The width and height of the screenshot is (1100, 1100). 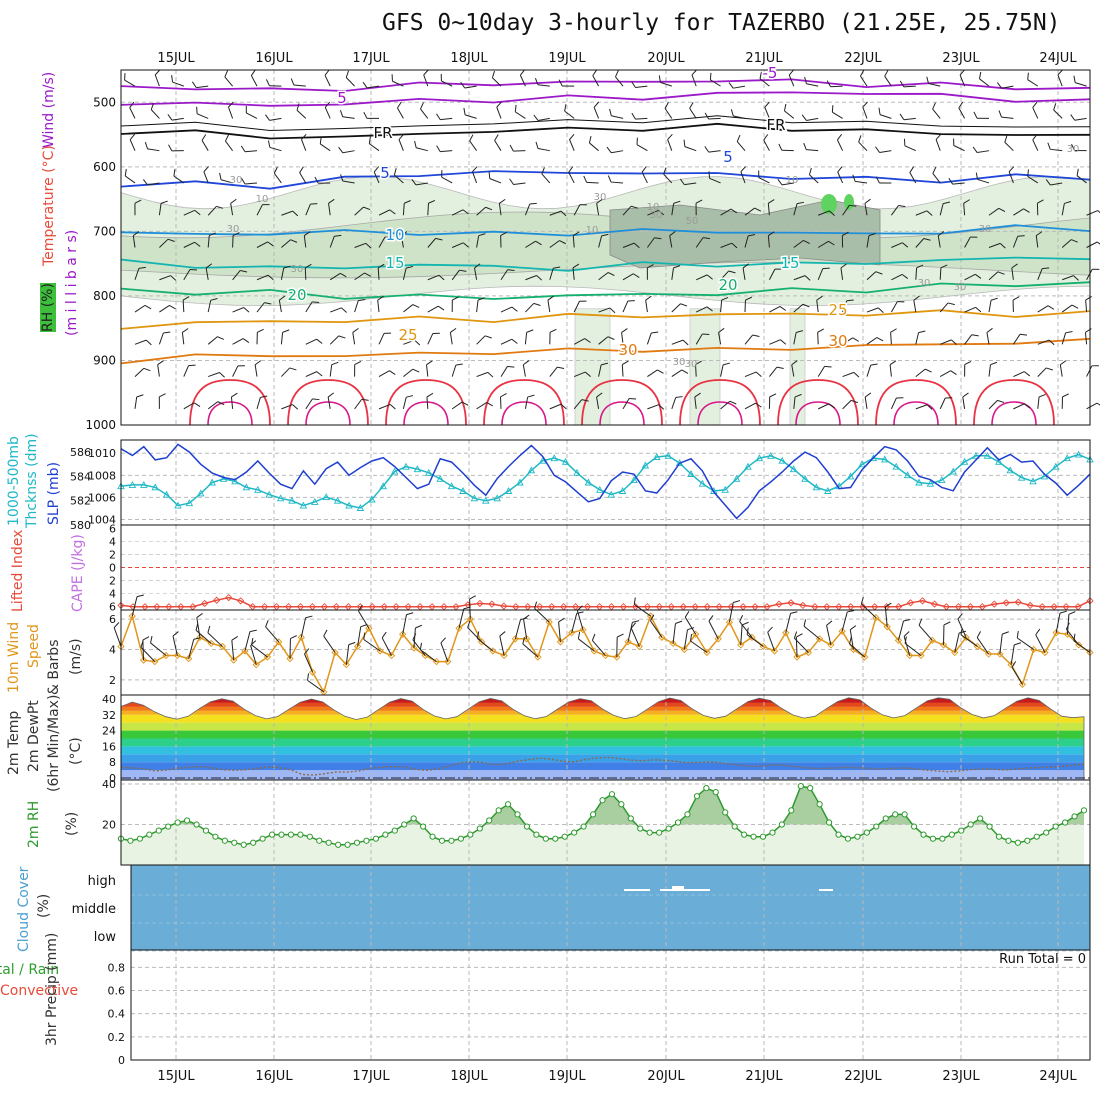 What do you see at coordinates (691, 364) in the screenshot?
I see `rh-contour-label: 30` at bounding box center [691, 364].